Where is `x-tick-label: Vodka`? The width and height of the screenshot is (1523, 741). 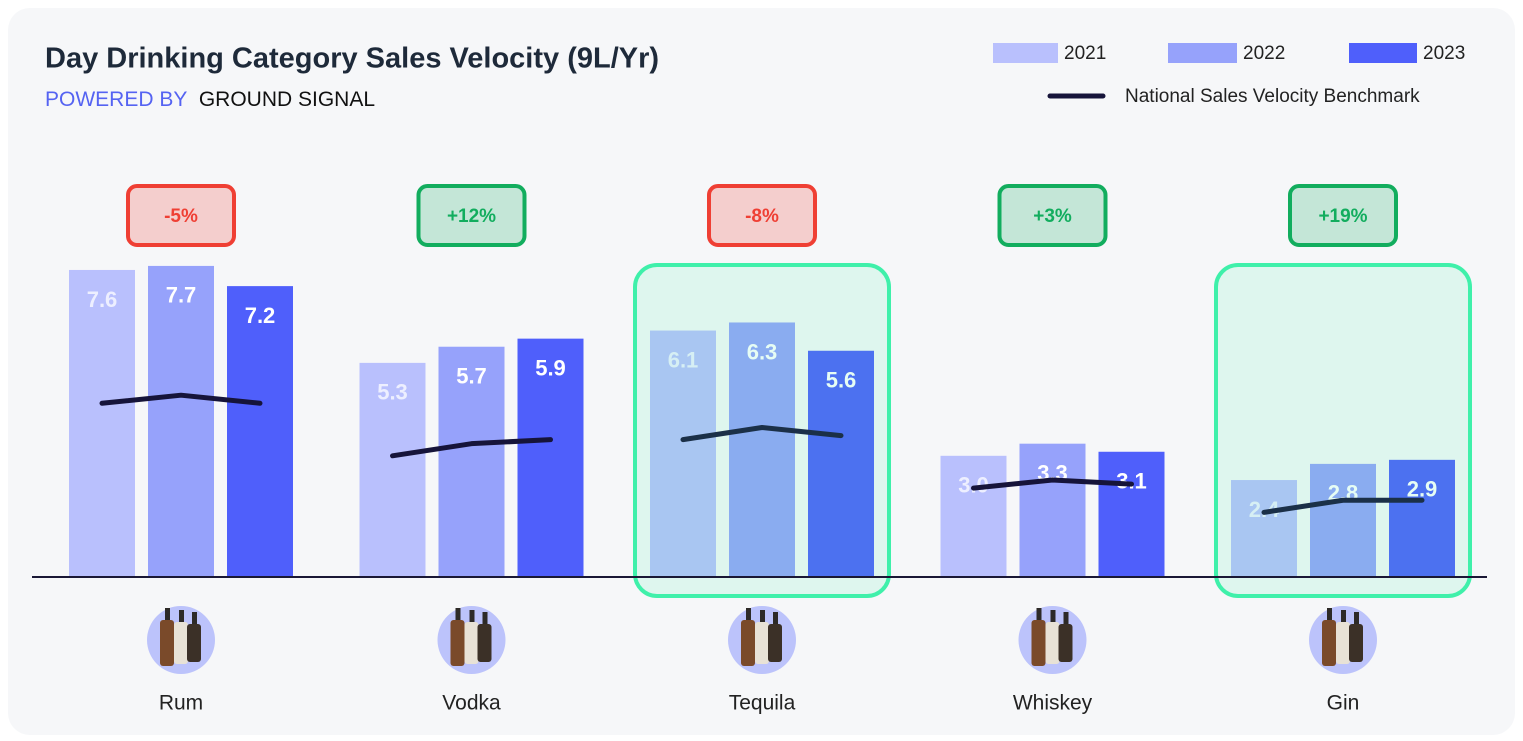
x-tick-label: Vodka is located at coordinates (471, 703).